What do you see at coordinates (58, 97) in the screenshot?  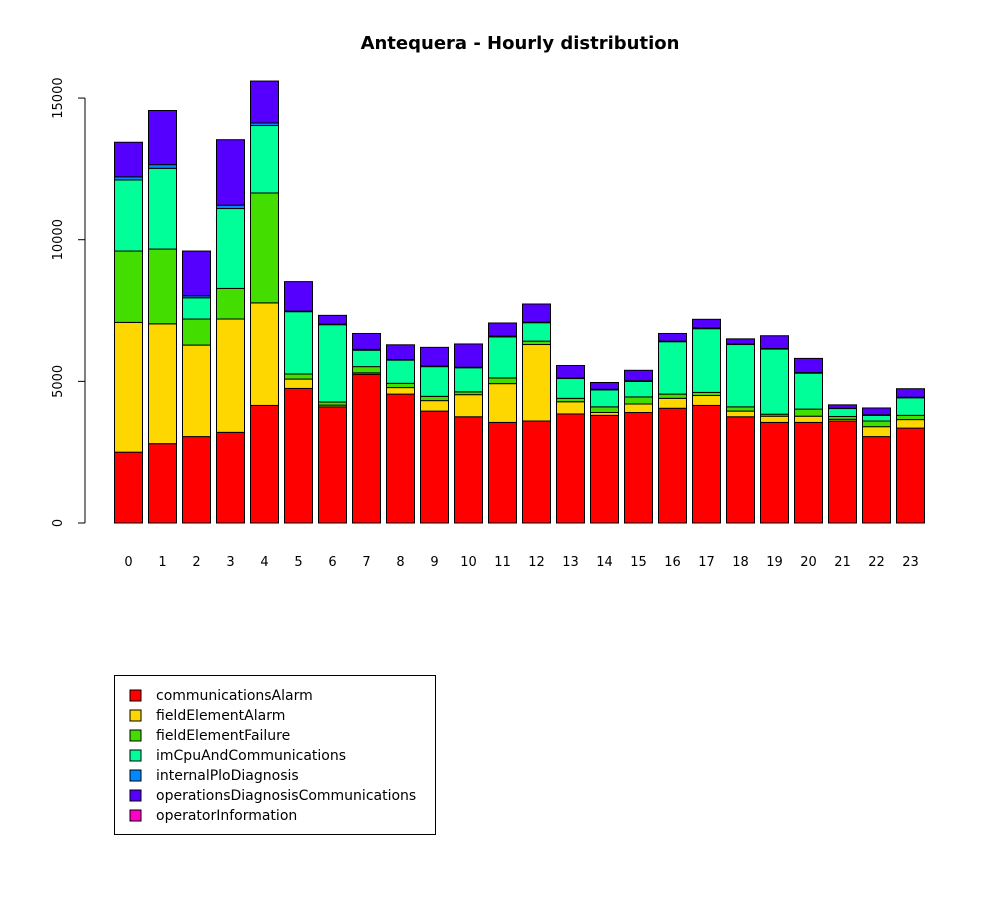 I see `y-tick-label: 15000` at bounding box center [58, 97].